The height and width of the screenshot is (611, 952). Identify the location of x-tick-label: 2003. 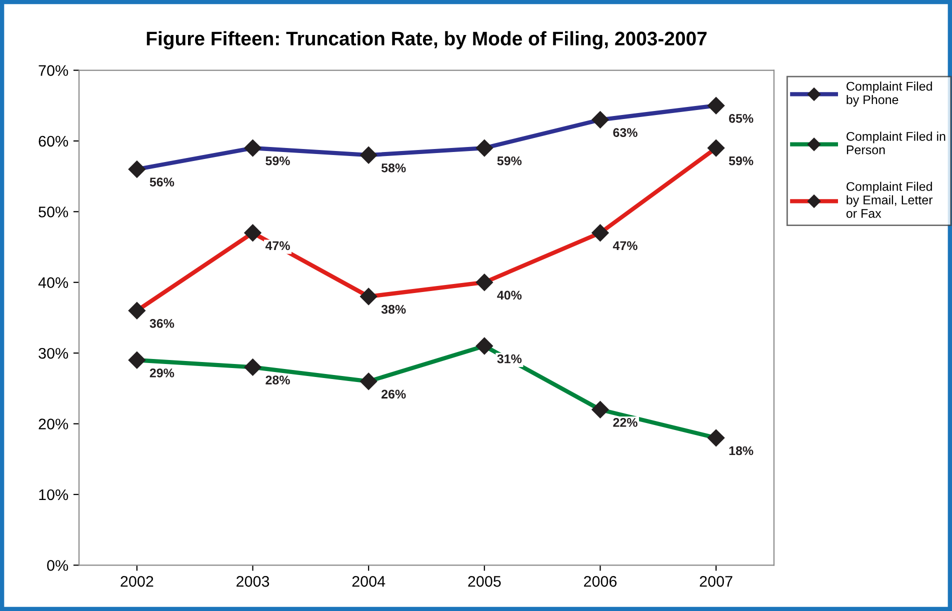
(253, 581).